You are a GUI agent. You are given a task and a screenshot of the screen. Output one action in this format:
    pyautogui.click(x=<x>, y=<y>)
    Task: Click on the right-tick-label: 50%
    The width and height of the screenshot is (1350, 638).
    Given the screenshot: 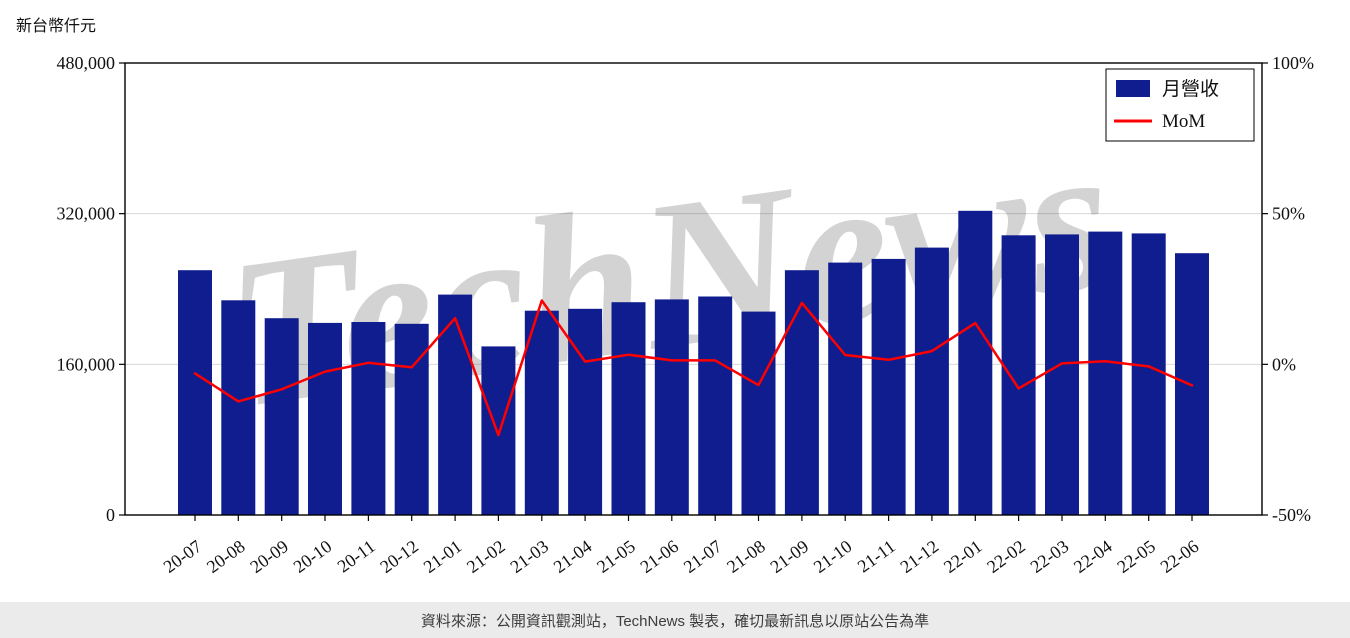 What is the action you would take?
    pyautogui.click(x=1288, y=214)
    